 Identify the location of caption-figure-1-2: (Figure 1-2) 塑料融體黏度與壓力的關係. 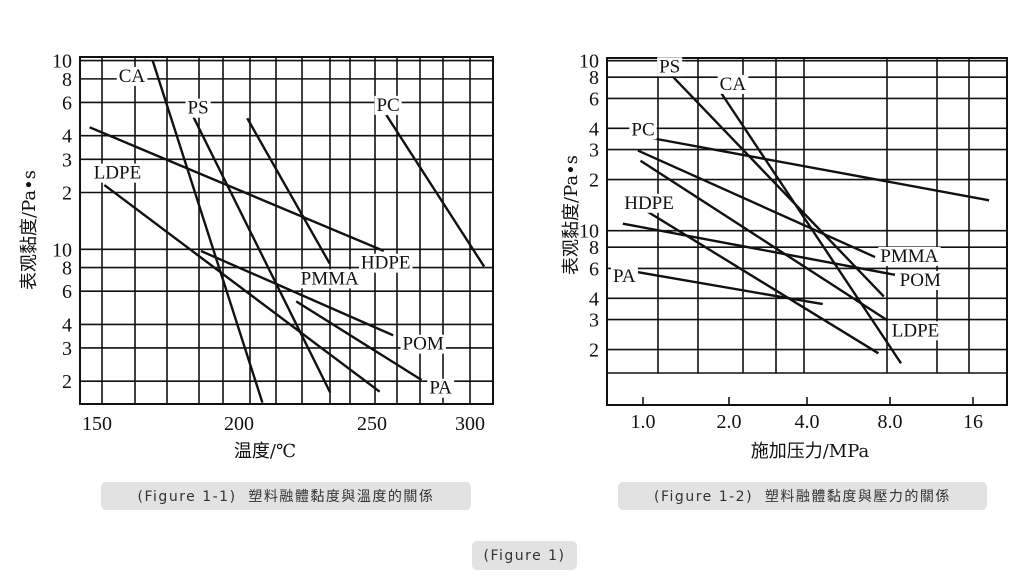
(802, 496).